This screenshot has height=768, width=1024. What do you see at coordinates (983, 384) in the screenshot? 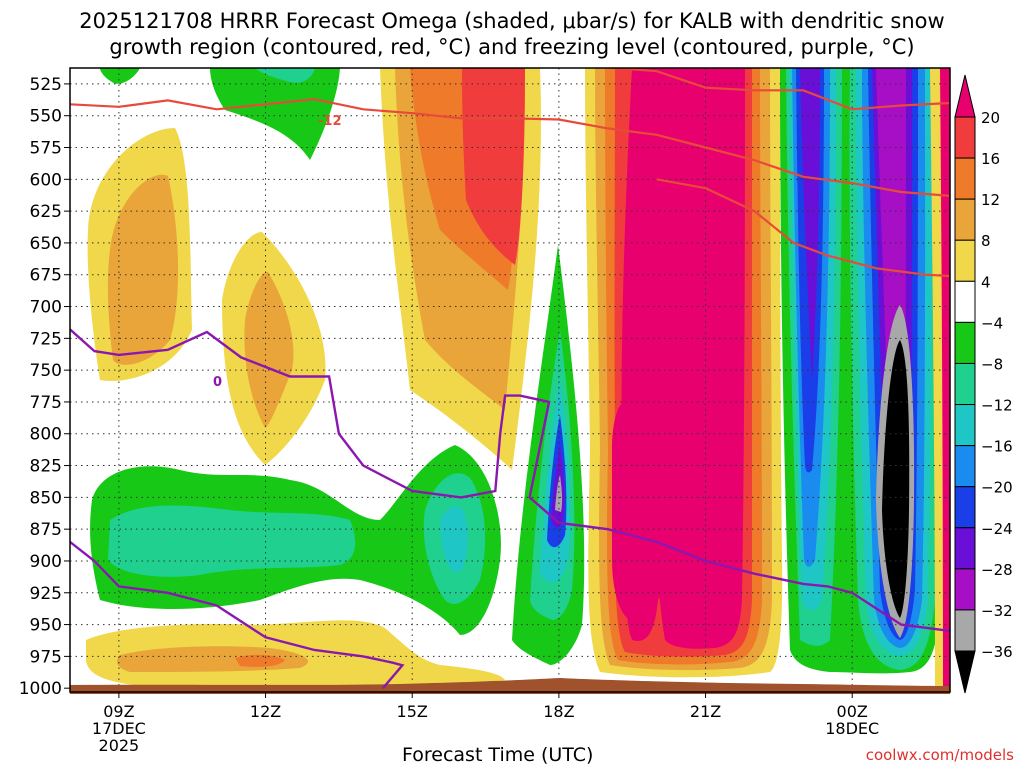
I see `colorbar: 20 16 12 8 4 −4 −8 −12 −16 −20 −24 −28 −32 −36` at bounding box center [983, 384].